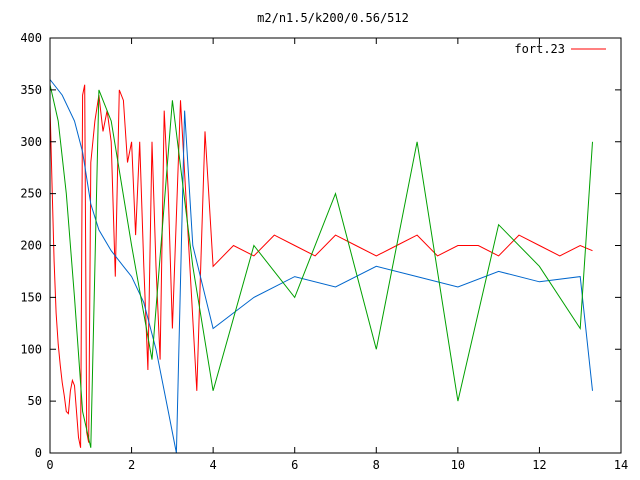 The image size is (640, 480). Describe the element at coordinates (31, 246) in the screenshot. I see `y-tick-label: 200` at that location.